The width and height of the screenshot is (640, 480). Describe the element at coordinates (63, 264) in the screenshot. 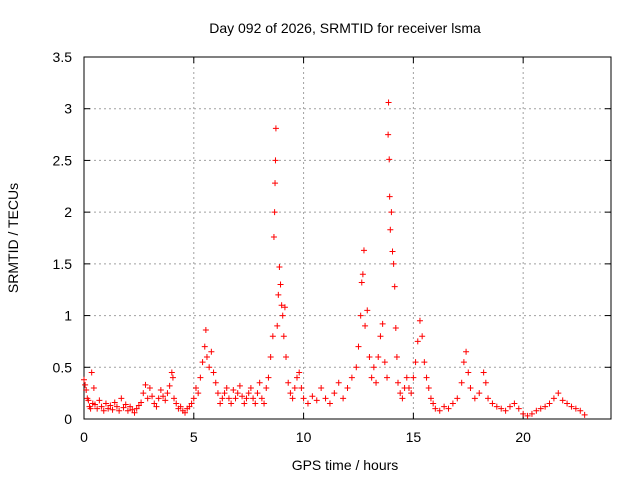

I see `y-tick-label: 1.5` at that location.